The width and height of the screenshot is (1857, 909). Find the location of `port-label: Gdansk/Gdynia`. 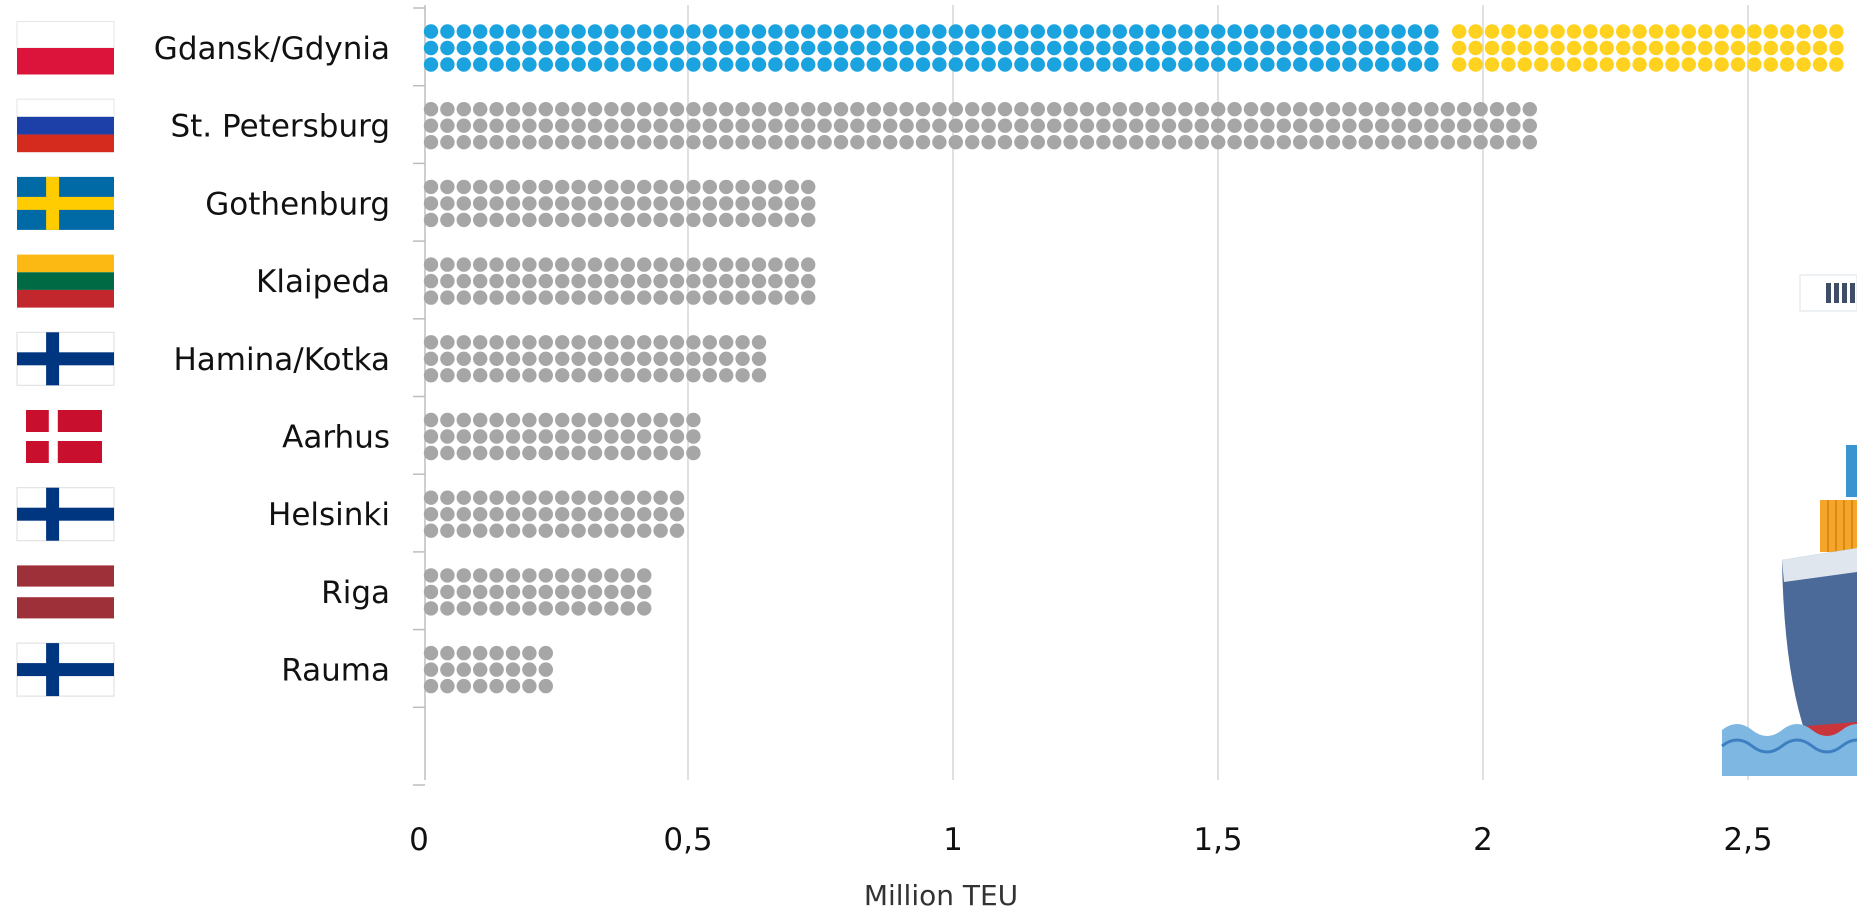

port-label: Gdansk/Gdynia is located at coordinates (272, 49).